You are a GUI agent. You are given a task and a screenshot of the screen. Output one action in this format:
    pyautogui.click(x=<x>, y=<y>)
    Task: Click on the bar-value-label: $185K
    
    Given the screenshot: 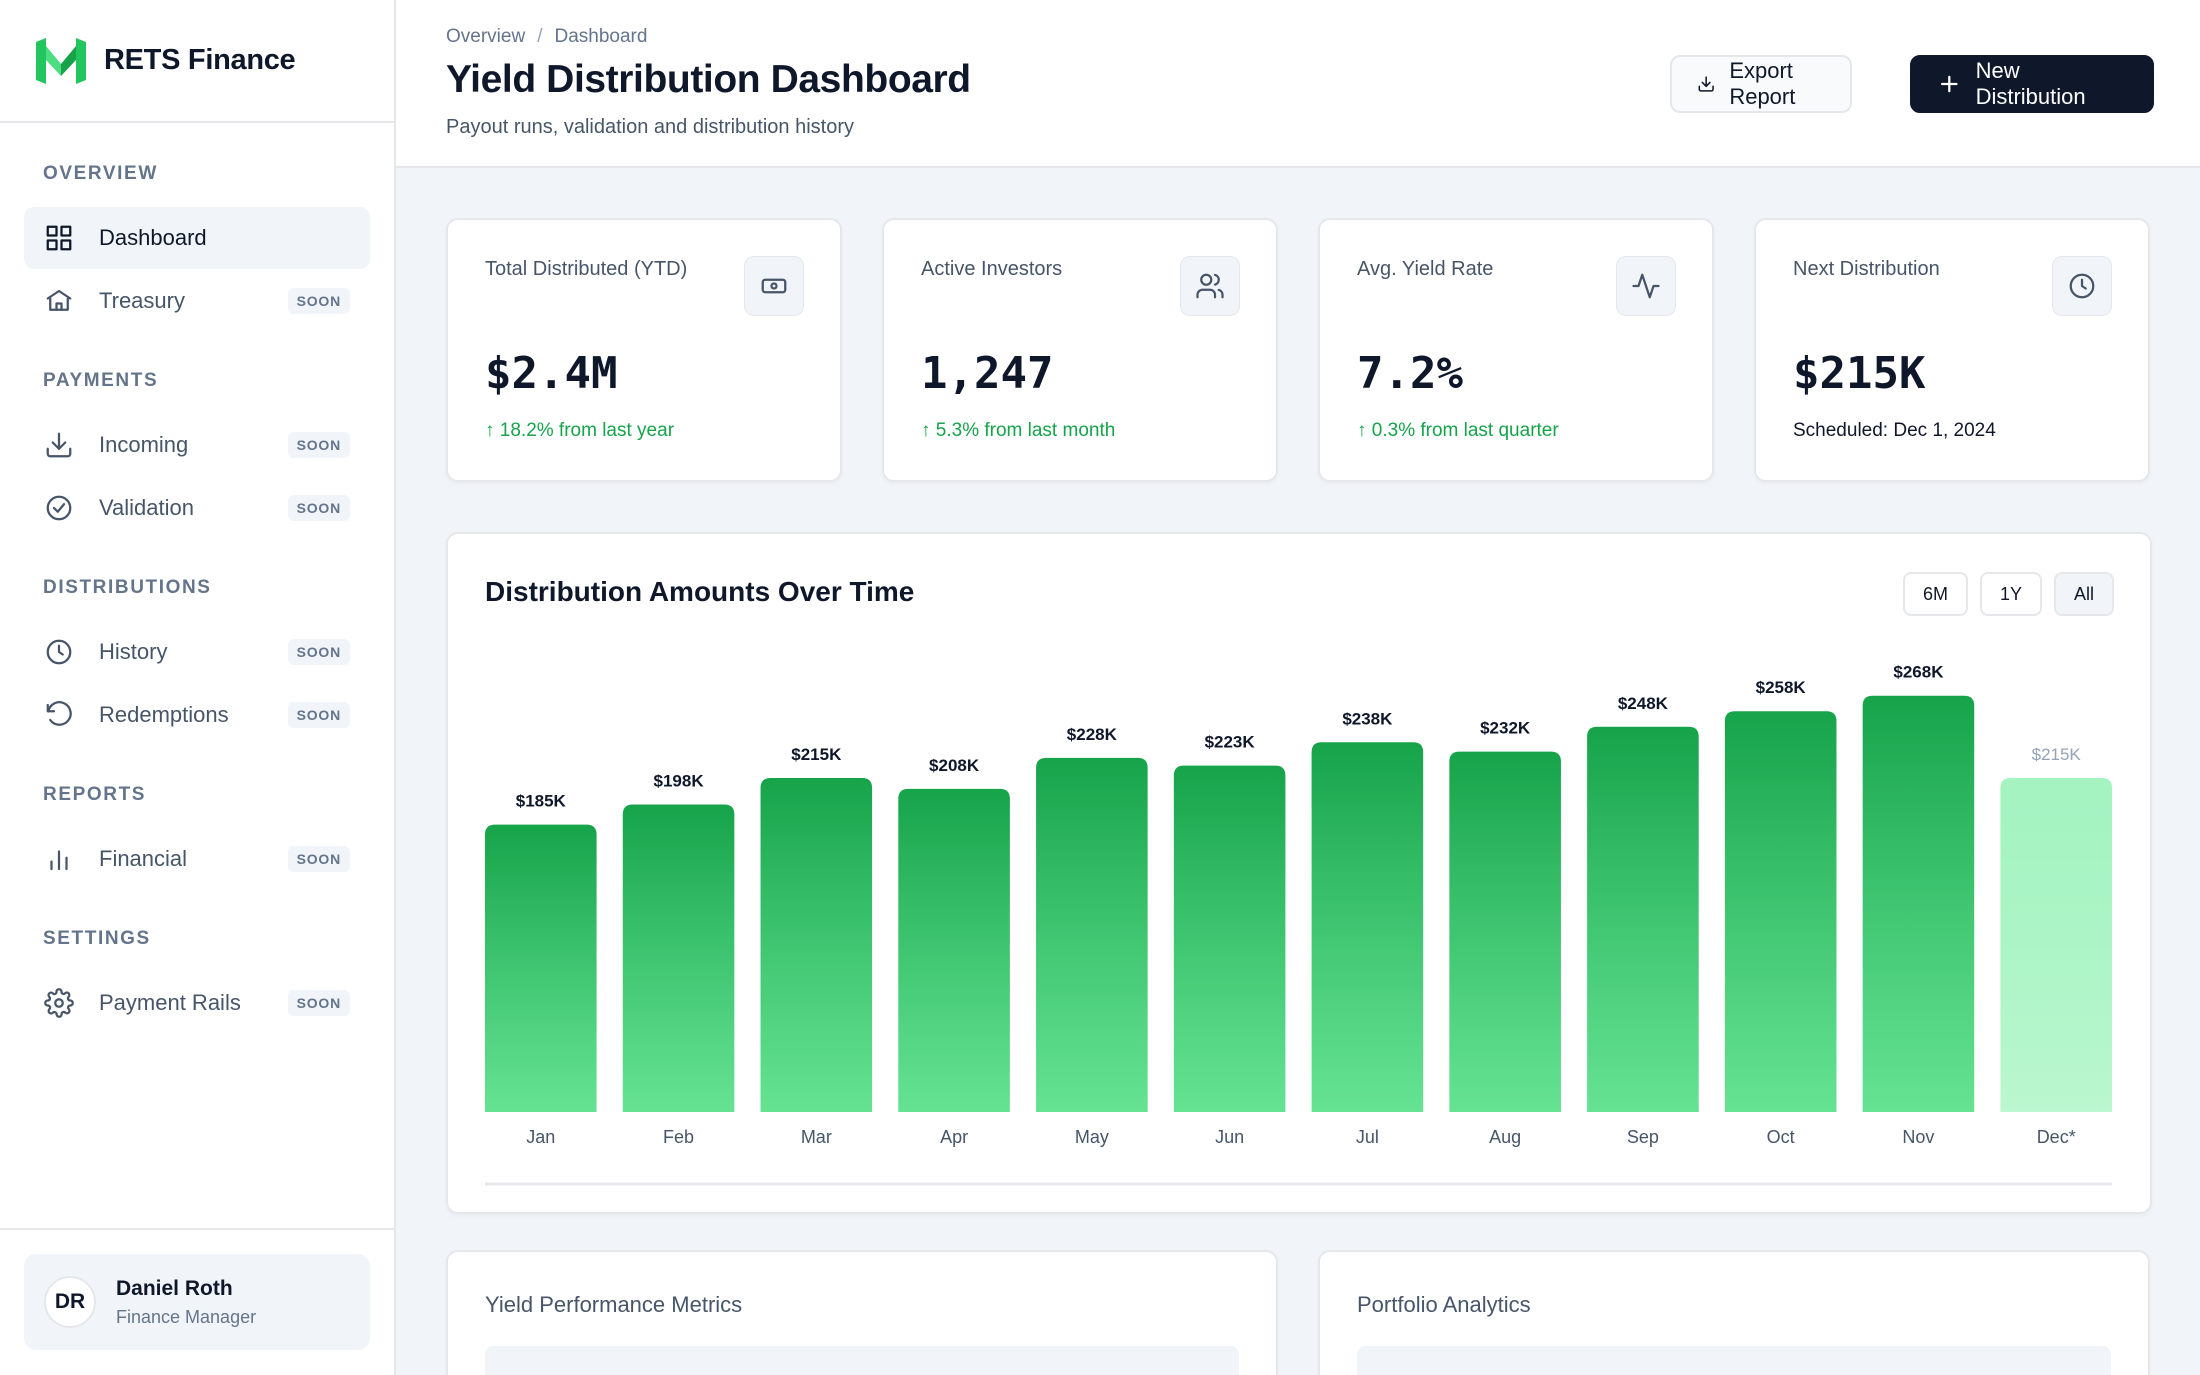 What is the action you would take?
    pyautogui.click(x=541, y=801)
    